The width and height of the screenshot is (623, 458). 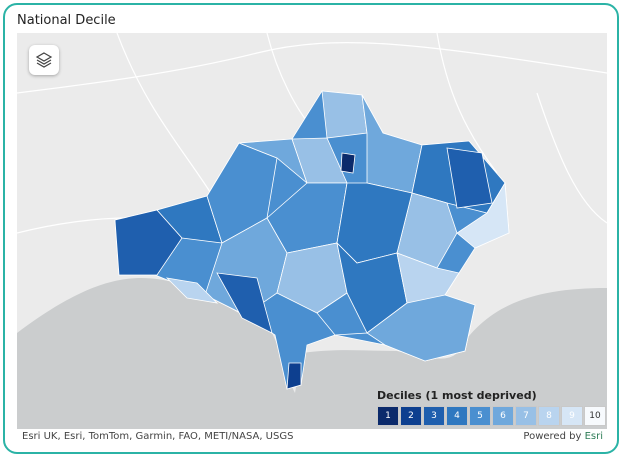 What do you see at coordinates (595, 416) in the screenshot?
I see `legend-swatch: 10` at bounding box center [595, 416].